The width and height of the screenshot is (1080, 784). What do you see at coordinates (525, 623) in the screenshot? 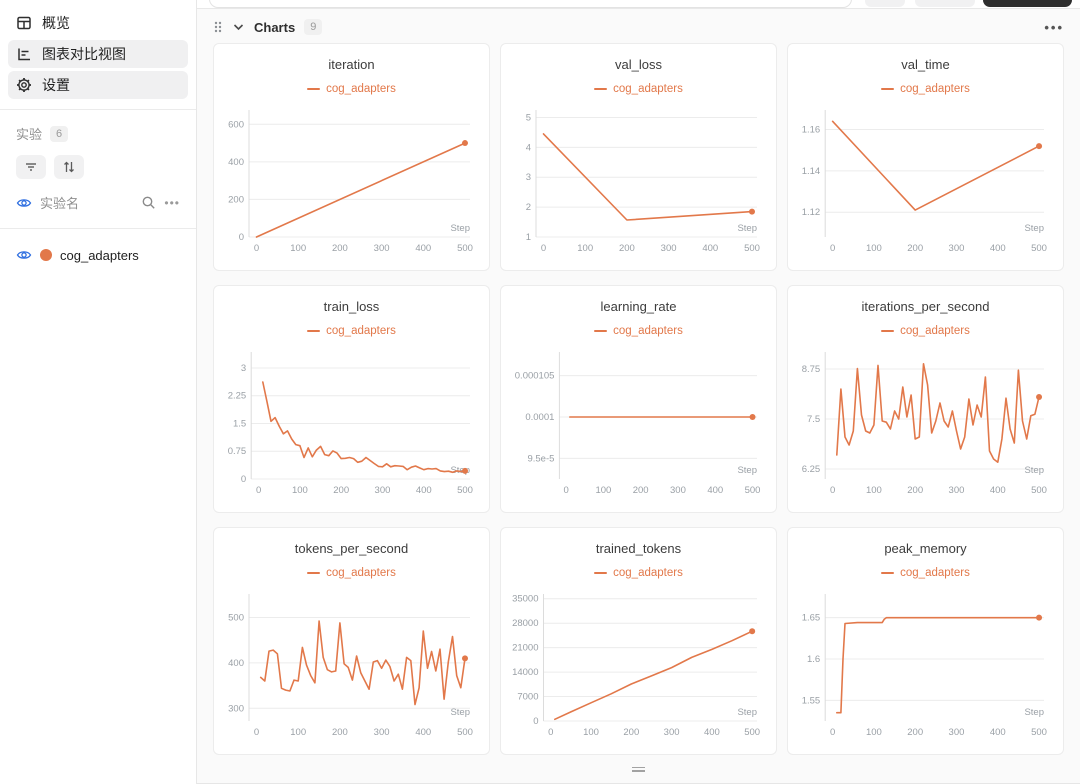
I see `svg-text: 28000` at bounding box center [525, 623].